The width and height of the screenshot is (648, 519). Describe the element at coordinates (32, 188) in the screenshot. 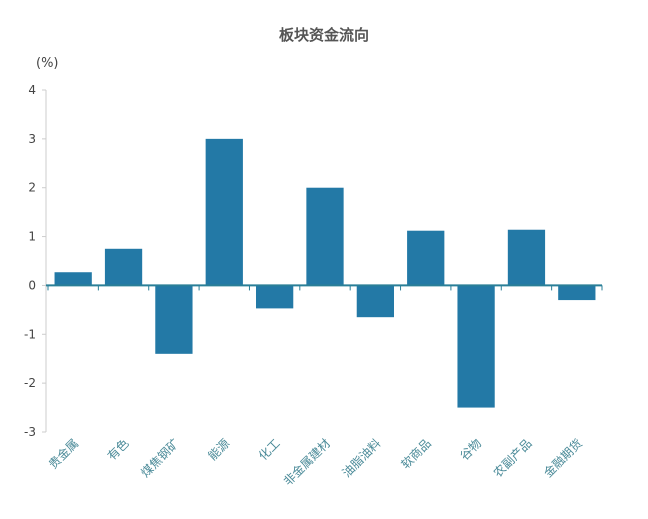

I see `y-tick-label: 2` at that location.